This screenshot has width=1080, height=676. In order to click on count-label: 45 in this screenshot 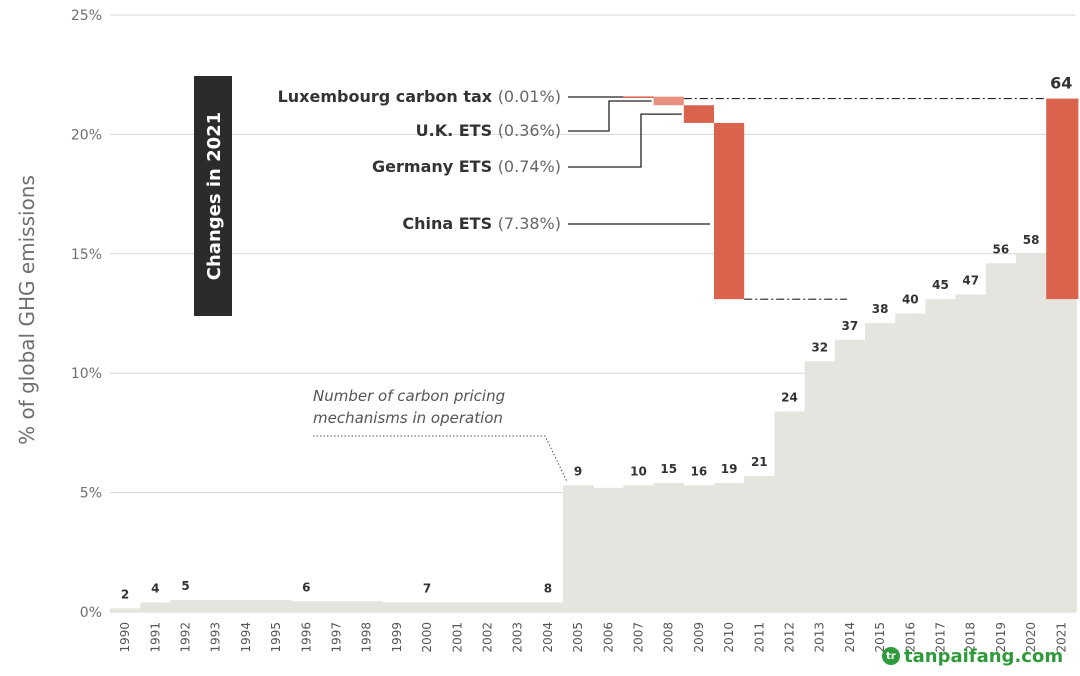, I will do `click(940, 285)`.